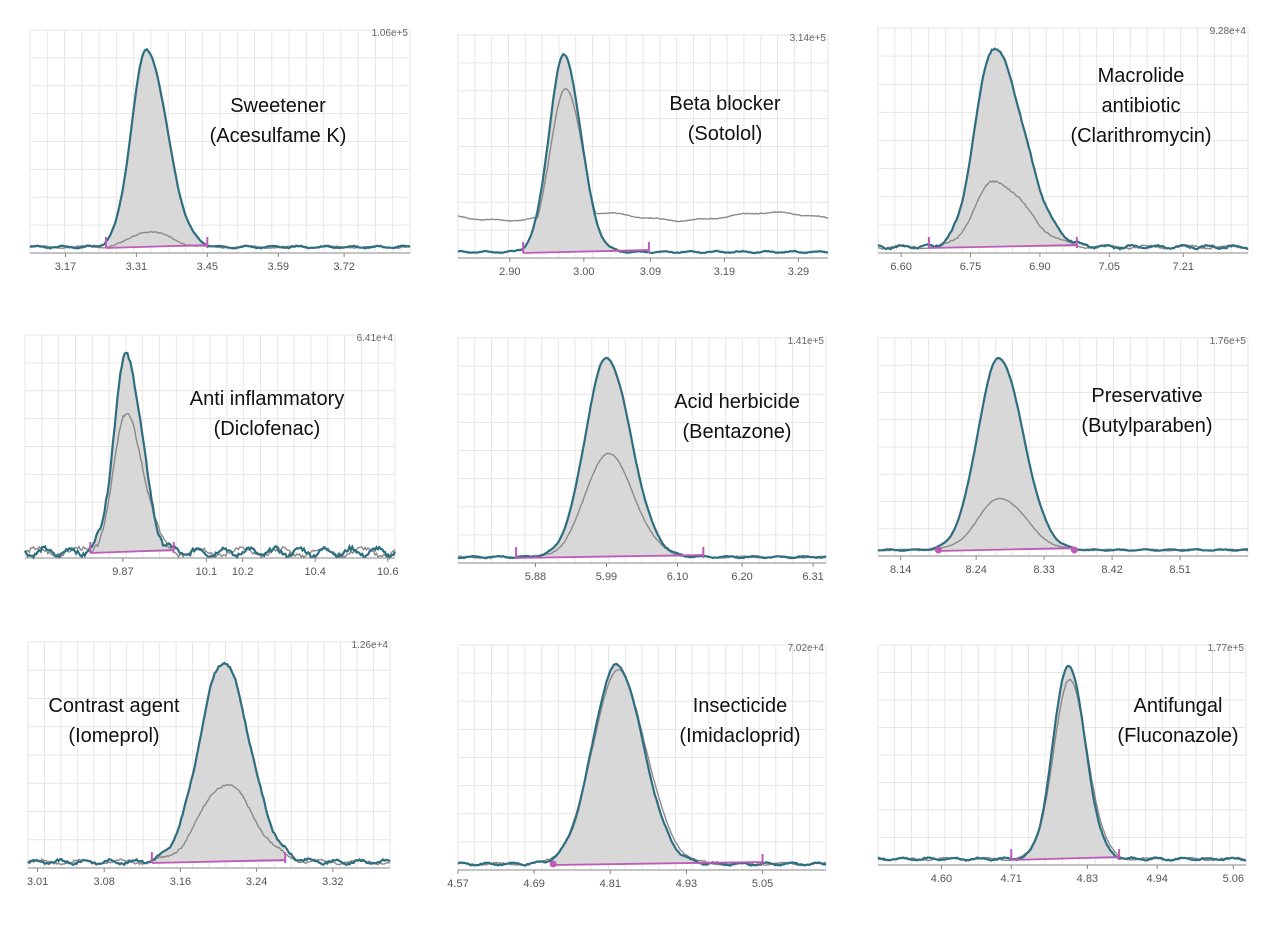 This screenshot has height=946, width=1280. I want to click on x-tick-label: 6.60, so click(900, 267).